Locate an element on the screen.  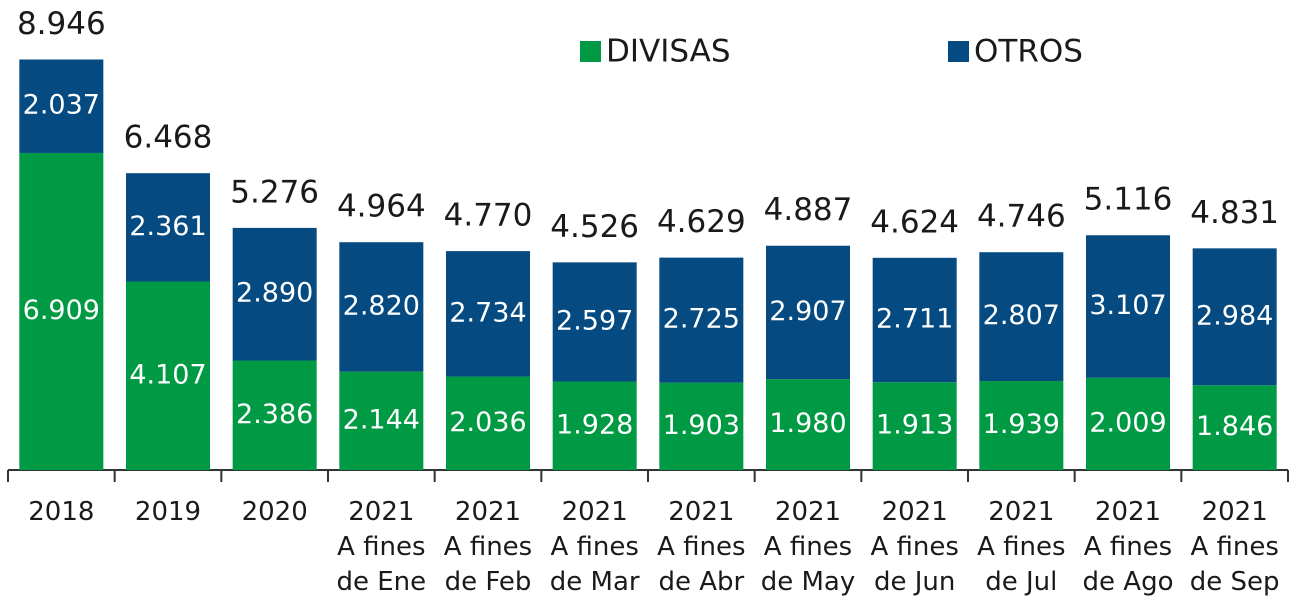
x-tick-line: de Ago is located at coordinates (1128, 582).